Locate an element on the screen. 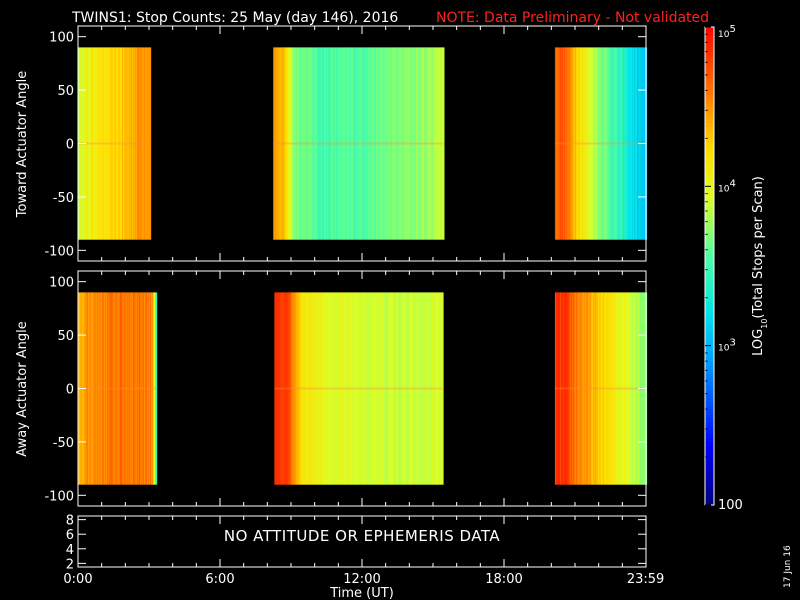 This screenshot has width=800, height=600. y-tick-label: 0 is located at coordinates (70, 390).